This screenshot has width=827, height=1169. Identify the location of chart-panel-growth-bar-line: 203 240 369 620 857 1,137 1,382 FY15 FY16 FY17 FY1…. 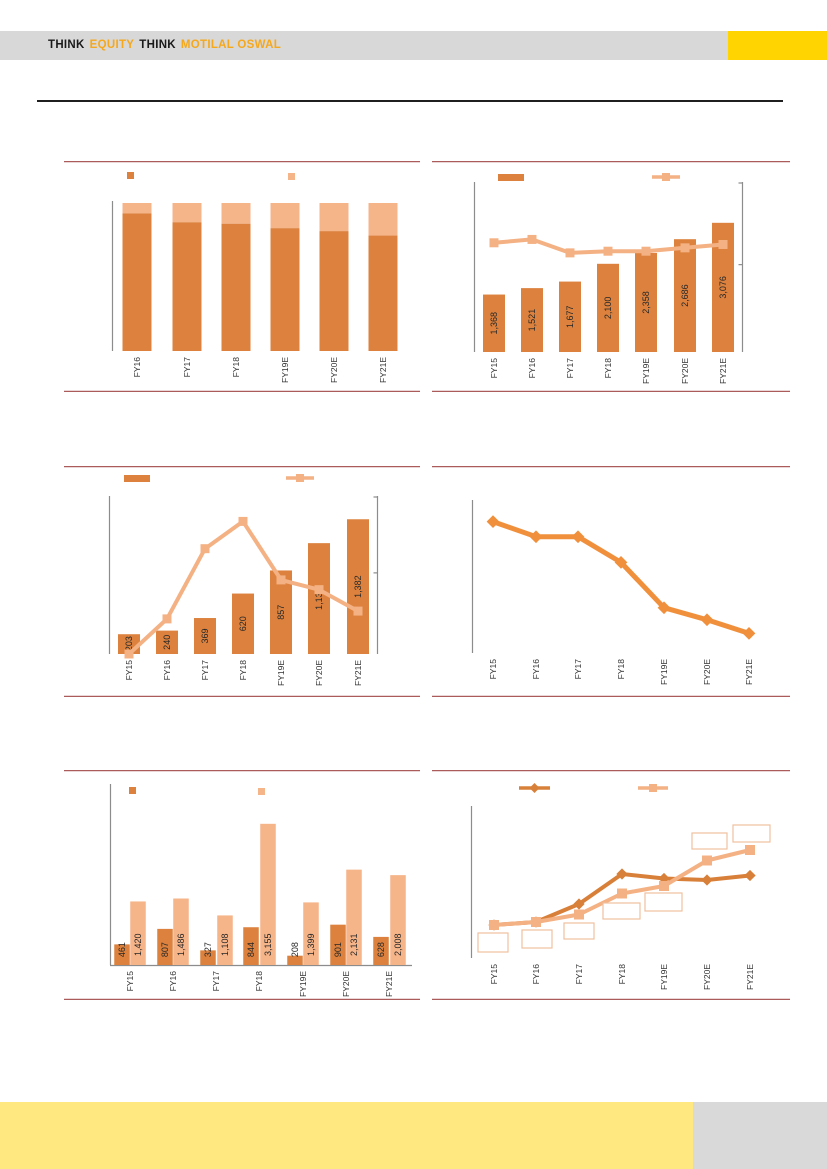
(242, 581).